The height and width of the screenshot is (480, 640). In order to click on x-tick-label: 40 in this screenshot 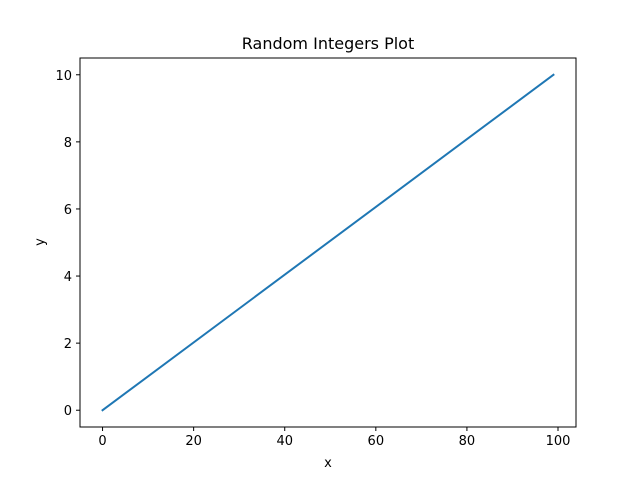, I will do `click(284, 441)`.